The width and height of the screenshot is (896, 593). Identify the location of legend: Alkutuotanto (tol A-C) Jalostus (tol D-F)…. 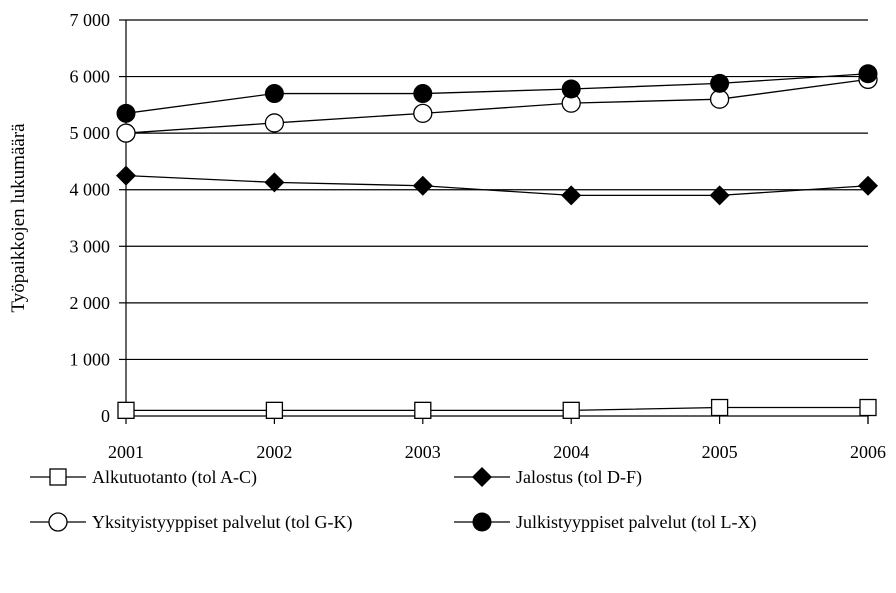
(393, 500).